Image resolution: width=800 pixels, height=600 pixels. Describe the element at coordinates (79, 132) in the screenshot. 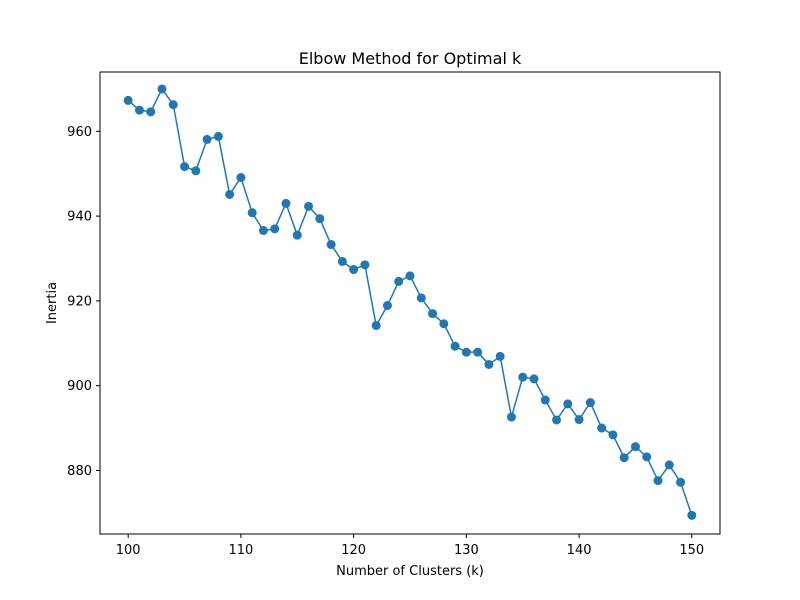

I see `y-tick-label: 960` at that location.